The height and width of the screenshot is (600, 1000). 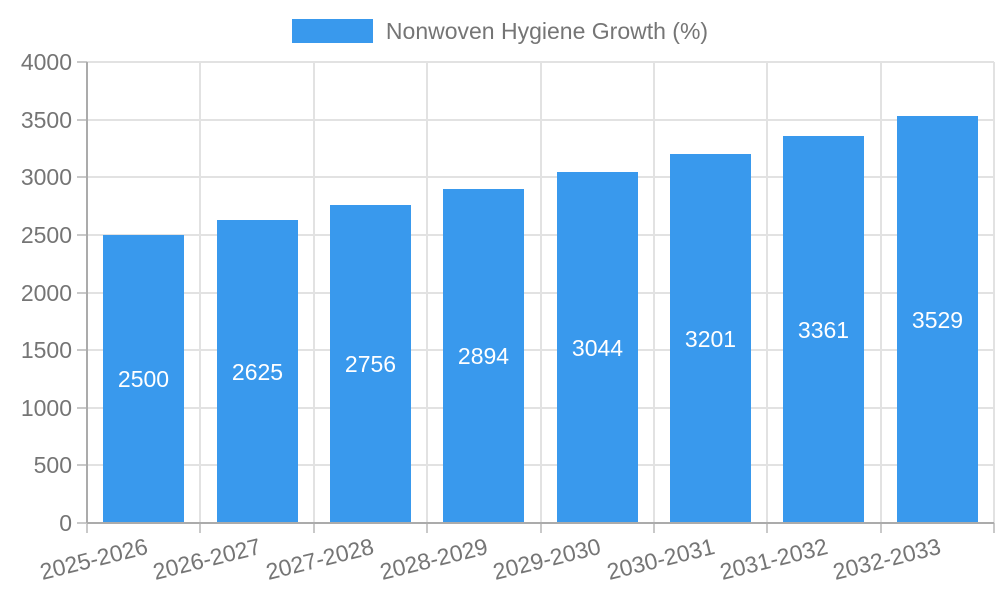 What do you see at coordinates (46, 177) in the screenshot?
I see `y-tick-label: 3000` at bounding box center [46, 177].